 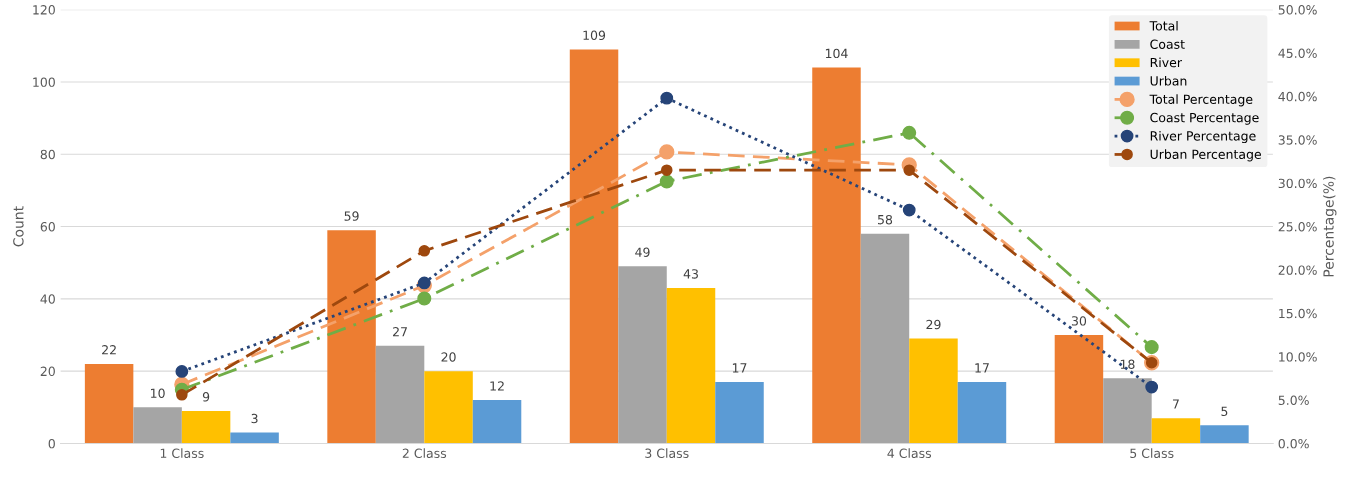 I want to click on legend-label: Total, so click(x=1163, y=25).